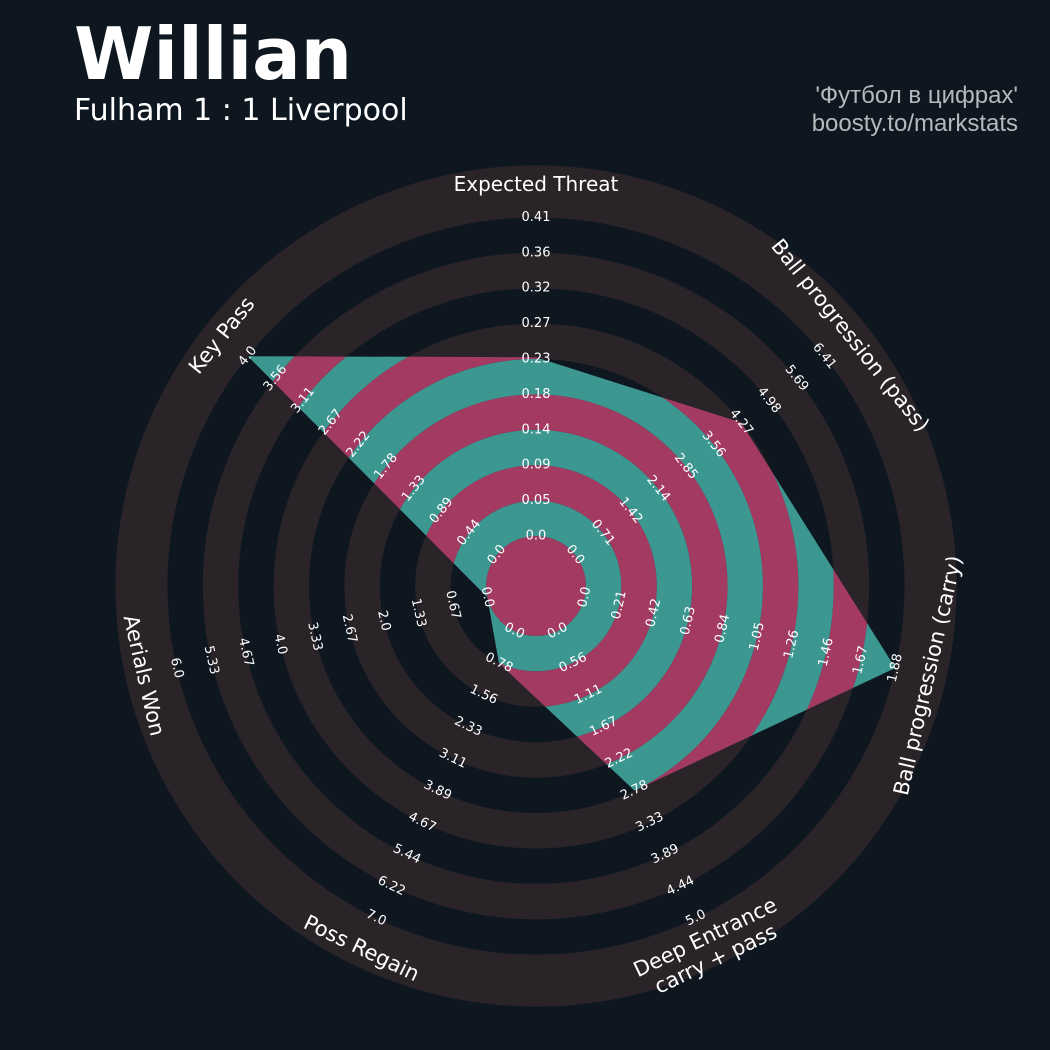 The height and width of the screenshot is (1050, 1050). I want to click on tick-label: 6.0, so click(176, 668).